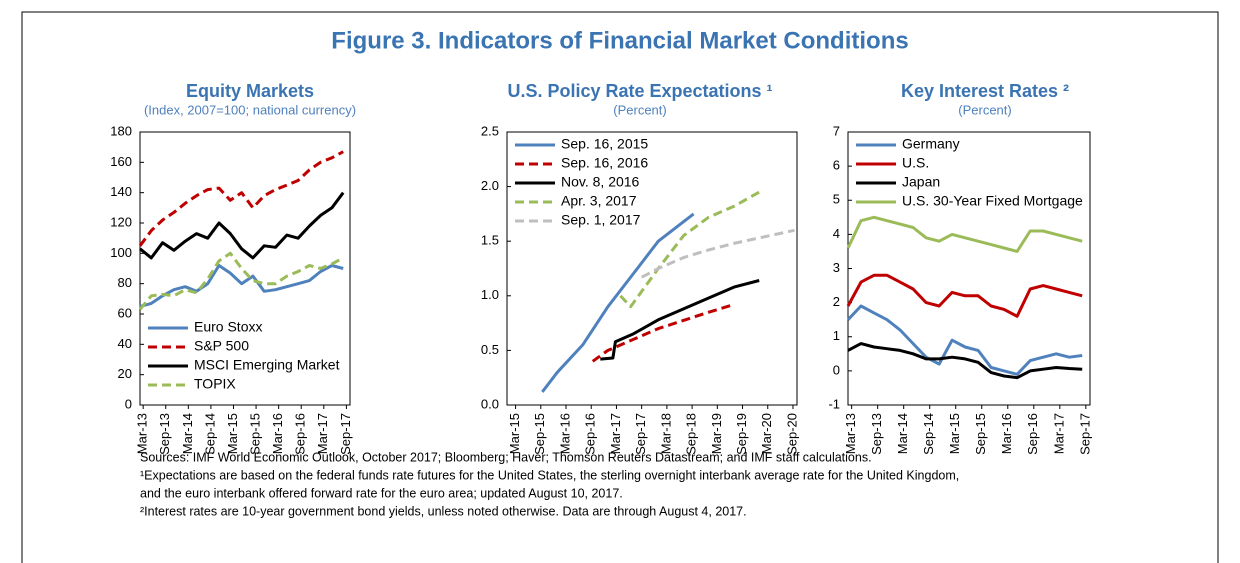 The width and height of the screenshot is (1240, 563). What do you see at coordinates (836, 267) in the screenshot?
I see `y-tick-label: 3` at bounding box center [836, 267].